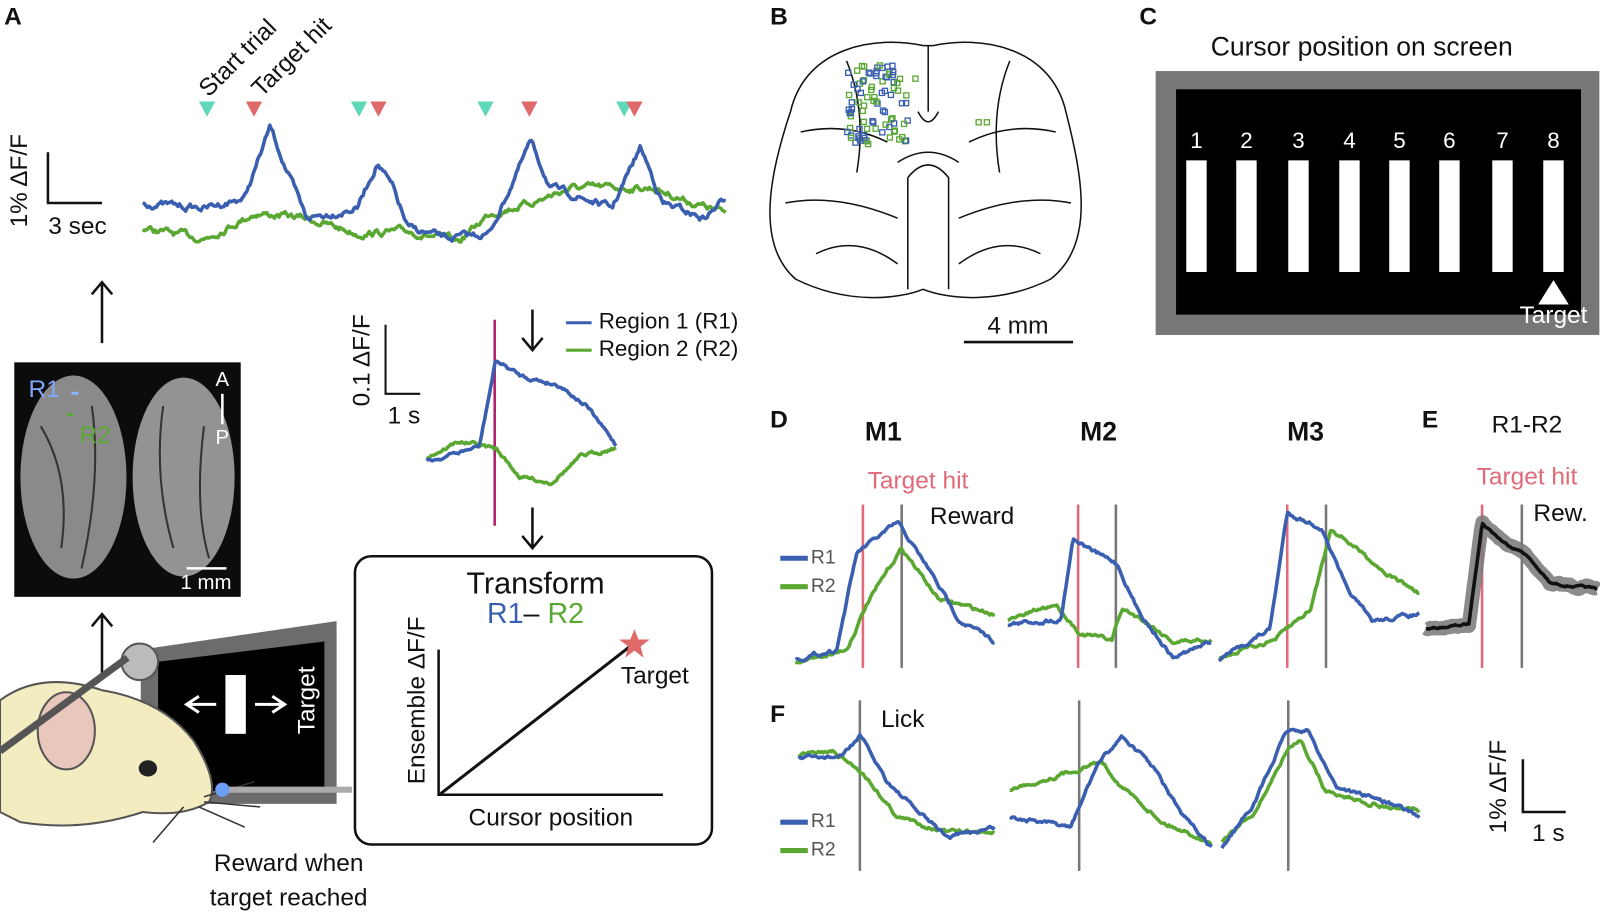 The width and height of the screenshot is (1600, 924). What do you see at coordinates (535, 614) in the screenshot?
I see `transform-formula: R1– R2` at bounding box center [535, 614].